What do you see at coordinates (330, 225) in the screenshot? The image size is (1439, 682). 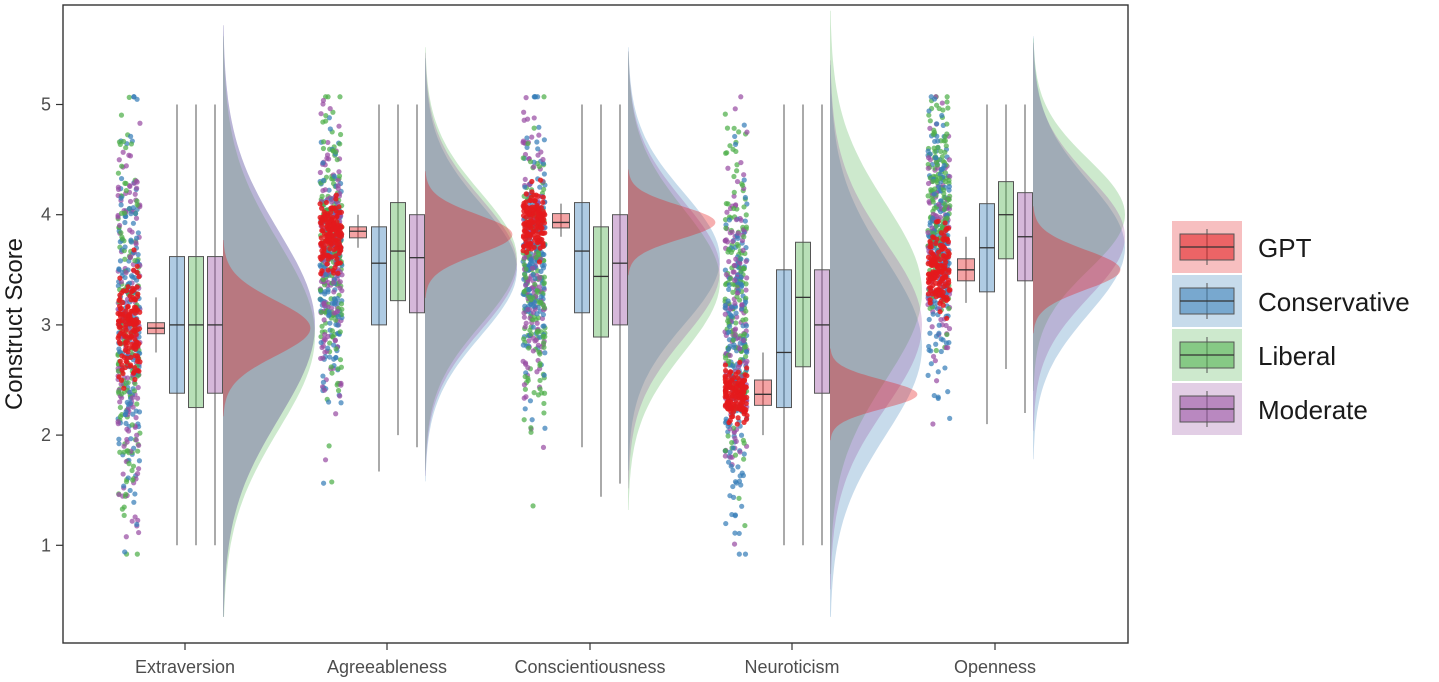 I see `jitter-point-gpt-agreeableness` at bounding box center [330, 225].